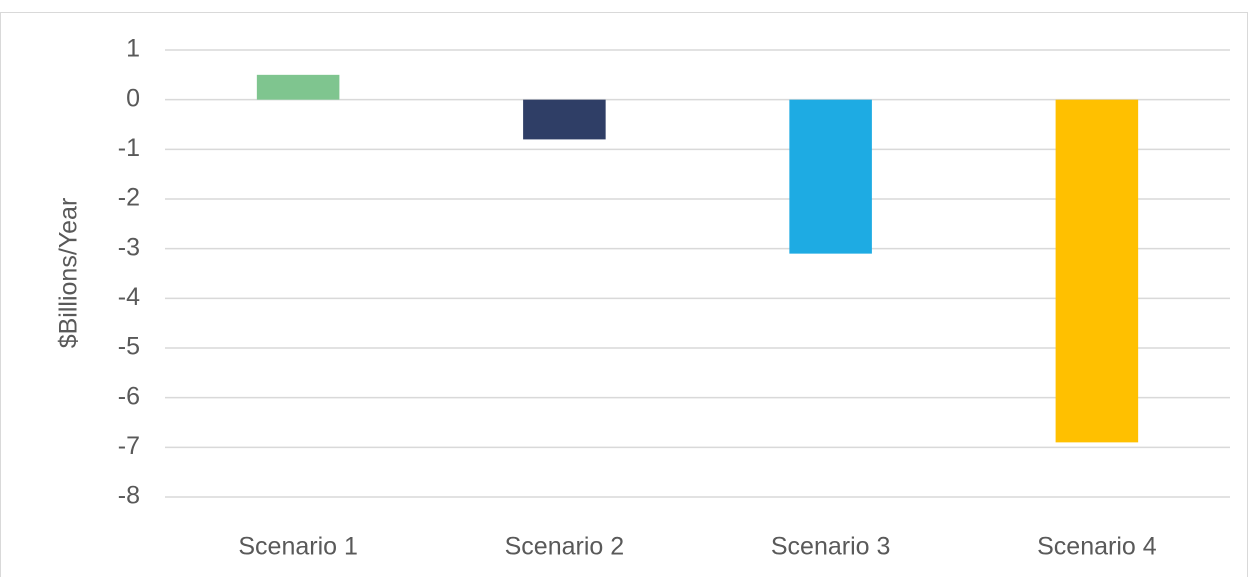 The width and height of the screenshot is (1248, 577). I want to click on y-tick-label: 1, so click(133, 49).